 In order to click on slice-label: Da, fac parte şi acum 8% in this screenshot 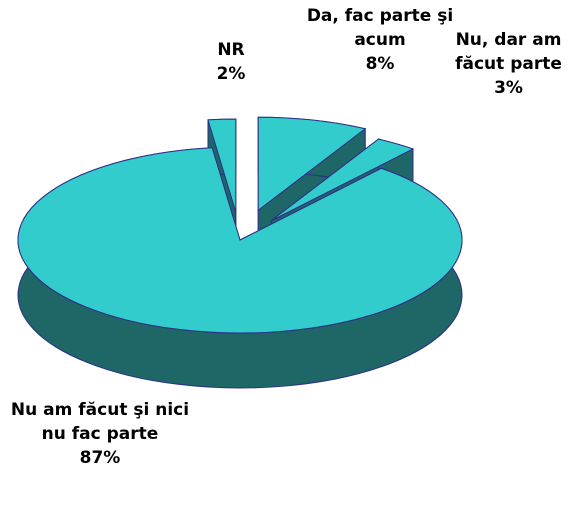, I will do `click(380, 40)`.